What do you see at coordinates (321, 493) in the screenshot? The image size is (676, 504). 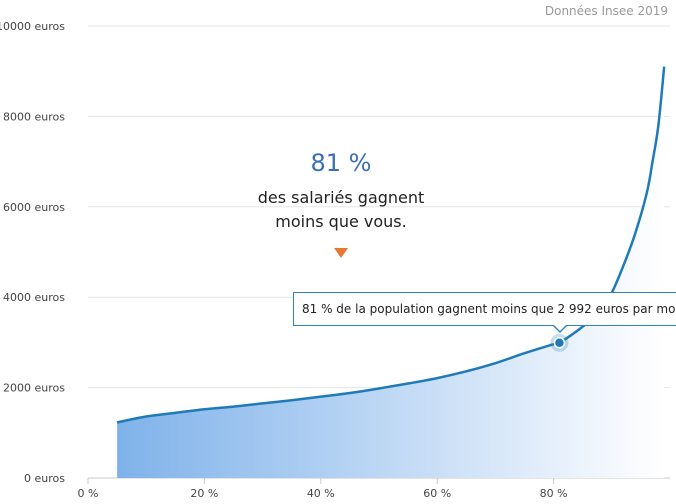 I see `x-tick-label: 40 %` at bounding box center [321, 493].